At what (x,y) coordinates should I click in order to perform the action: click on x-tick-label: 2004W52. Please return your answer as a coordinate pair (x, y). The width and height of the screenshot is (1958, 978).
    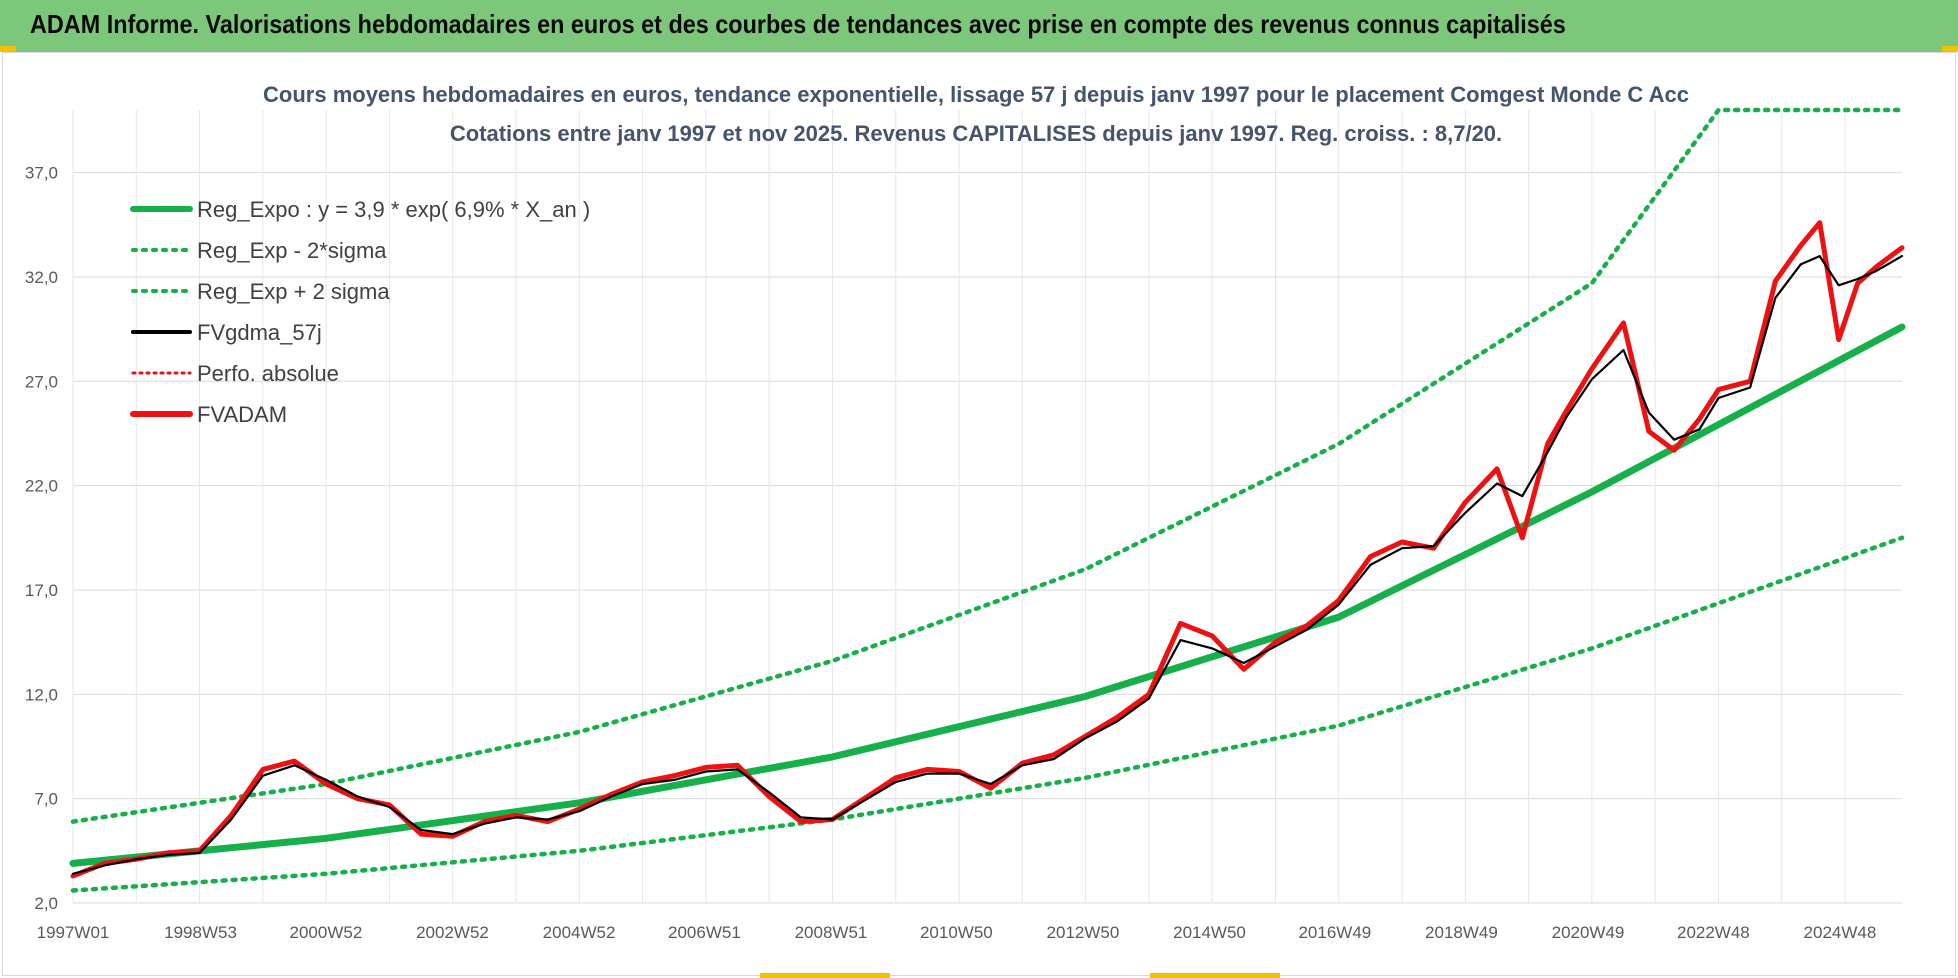
    Looking at the image, I should click on (579, 932).